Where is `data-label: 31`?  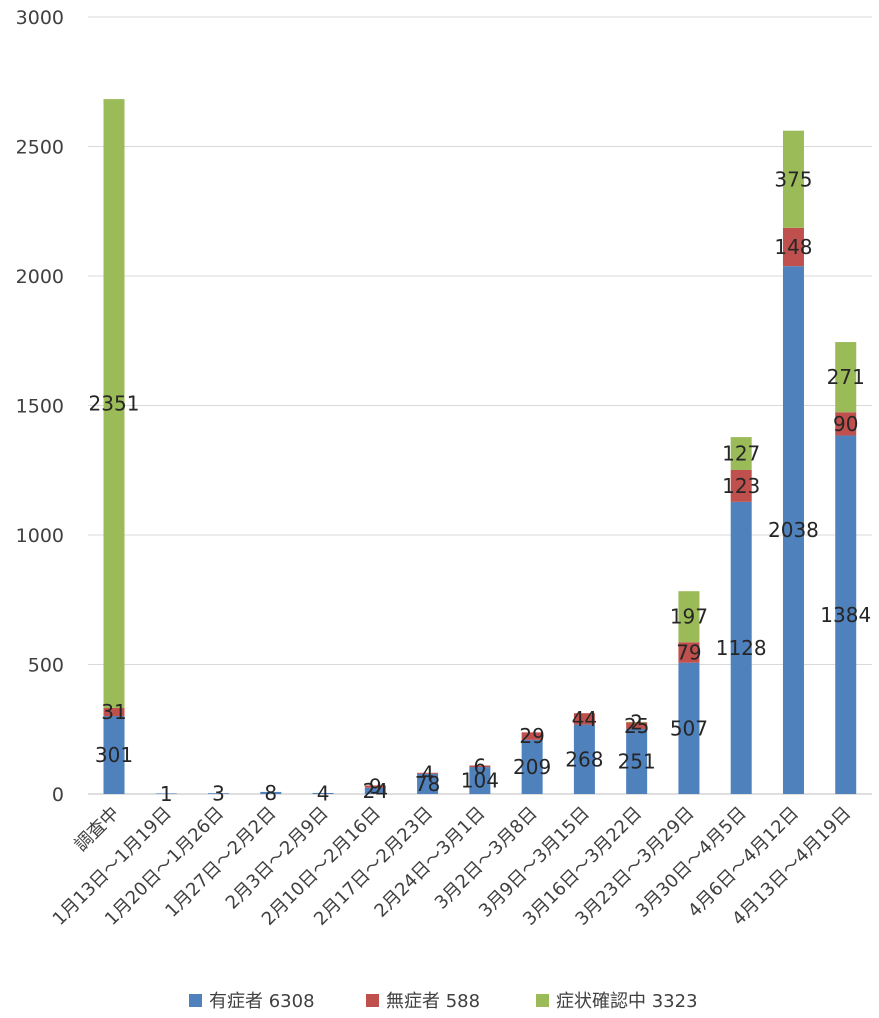 data-label: 31 is located at coordinates (113, 712).